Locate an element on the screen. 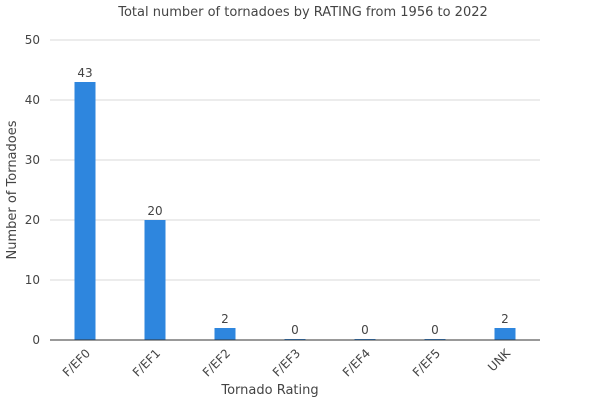 The width and height of the screenshot is (590, 400). y-tick-label: 10 is located at coordinates (32, 280).